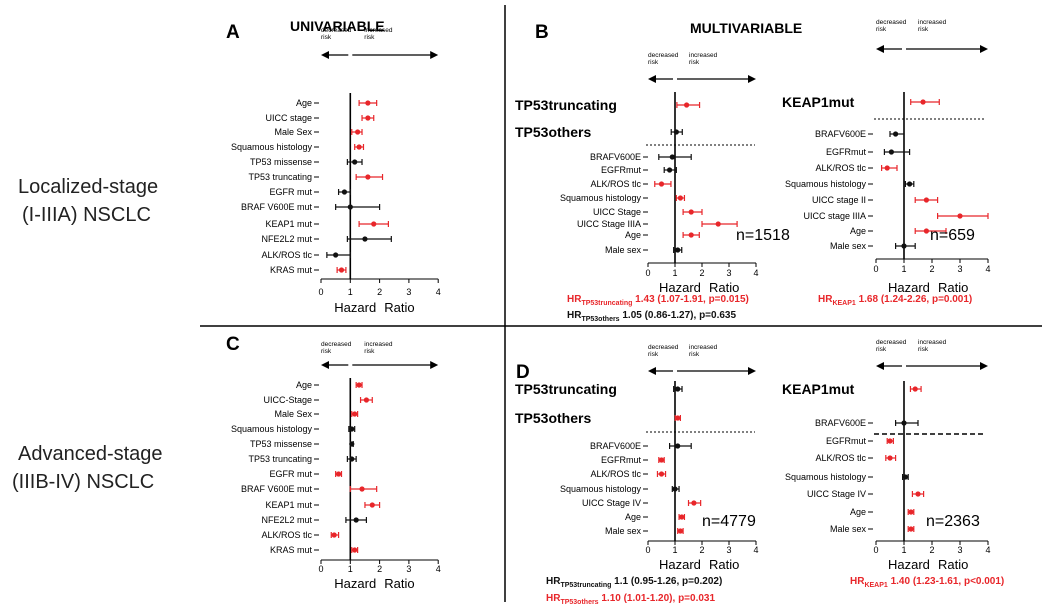 Image resolution: width=1042 pixels, height=607 pixels. Describe the element at coordinates (399, 307) in the screenshot. I see `x-axis-label-ratio: Ratio` at that location.